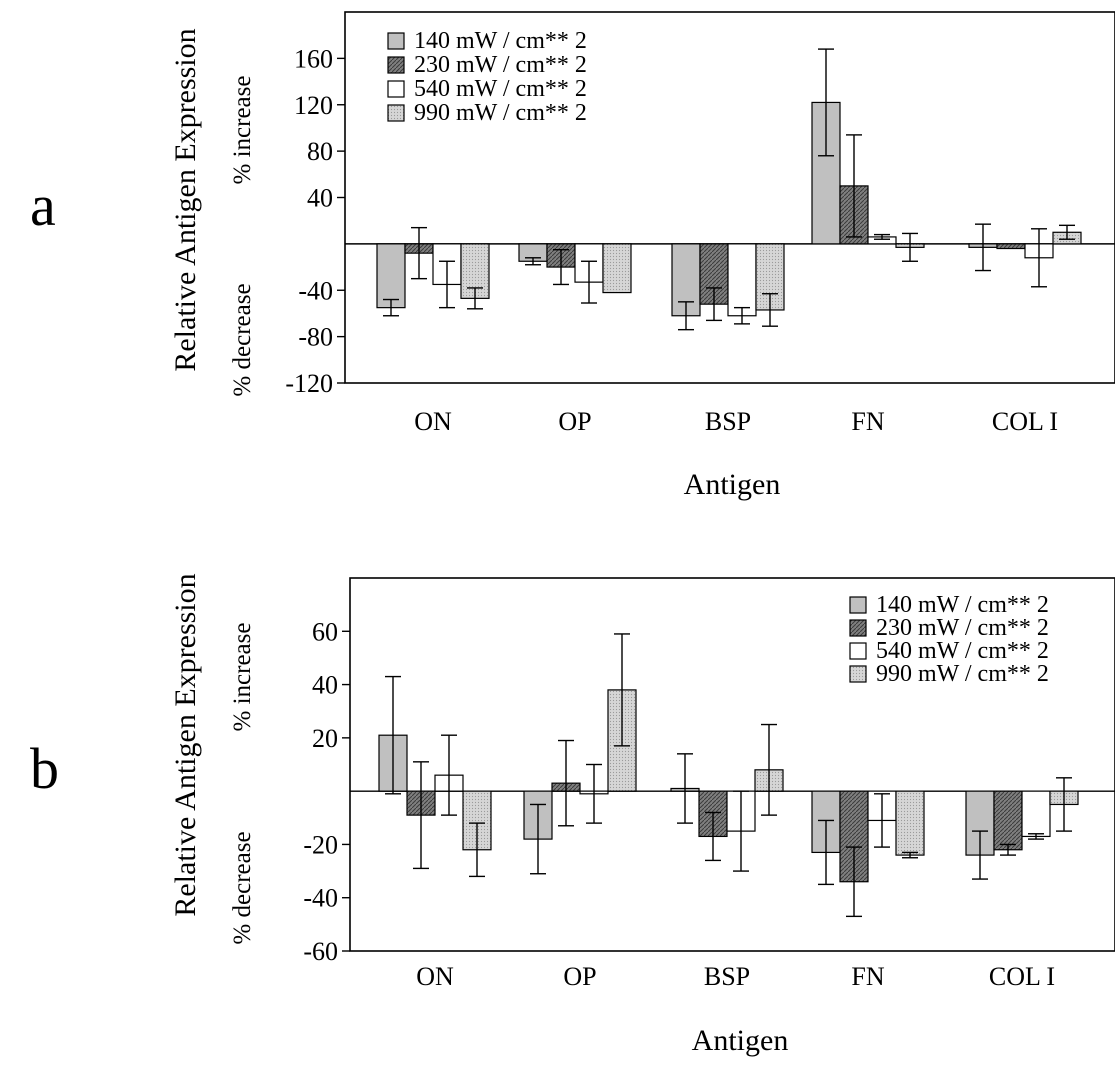  I want to click on y-tick-label: 80, so click(320, 151).